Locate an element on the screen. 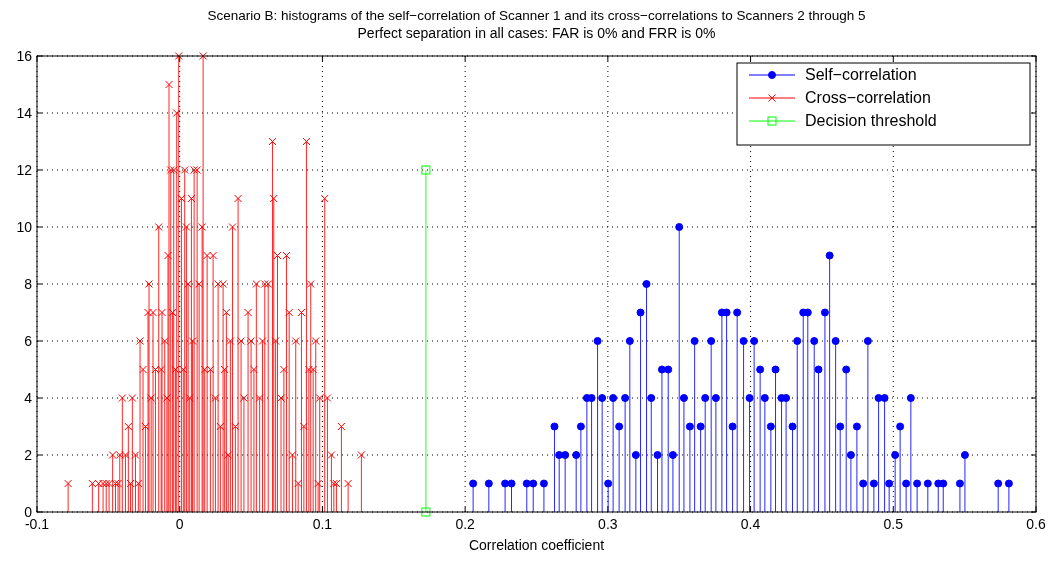  chart-subtitle: Perfect separation in all cases: FAR is 0% and FRR is 0% is located at coordinates (536, 33).